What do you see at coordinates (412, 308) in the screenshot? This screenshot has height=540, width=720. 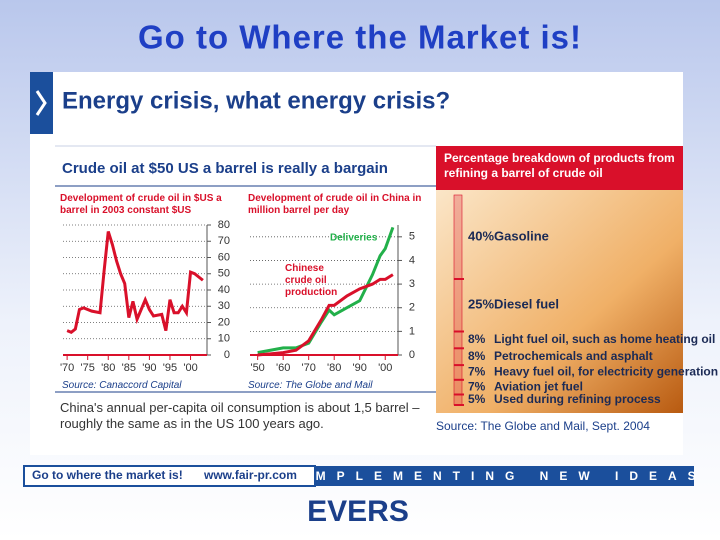 I see `y-tick-label: 2` at bounding box center [412, 308].